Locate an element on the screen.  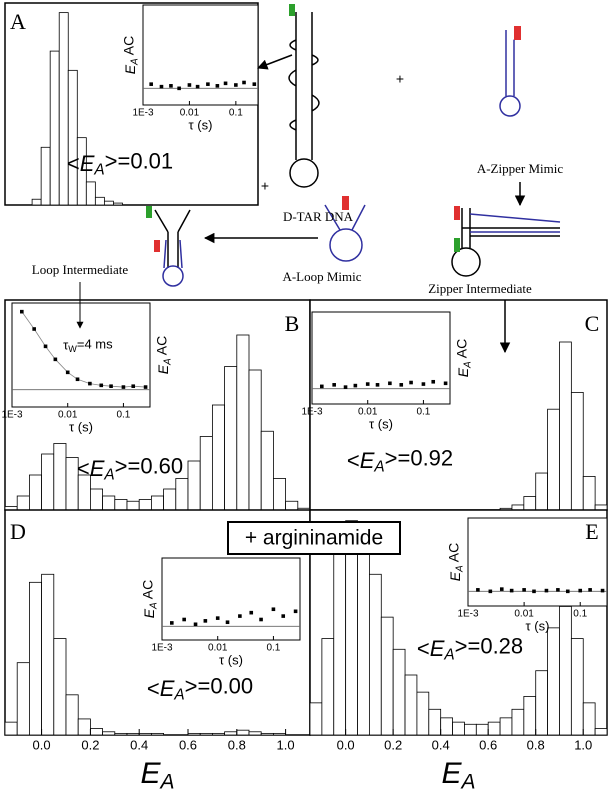
x-tick-label: 0.8 is located at coordinates (237, 744).